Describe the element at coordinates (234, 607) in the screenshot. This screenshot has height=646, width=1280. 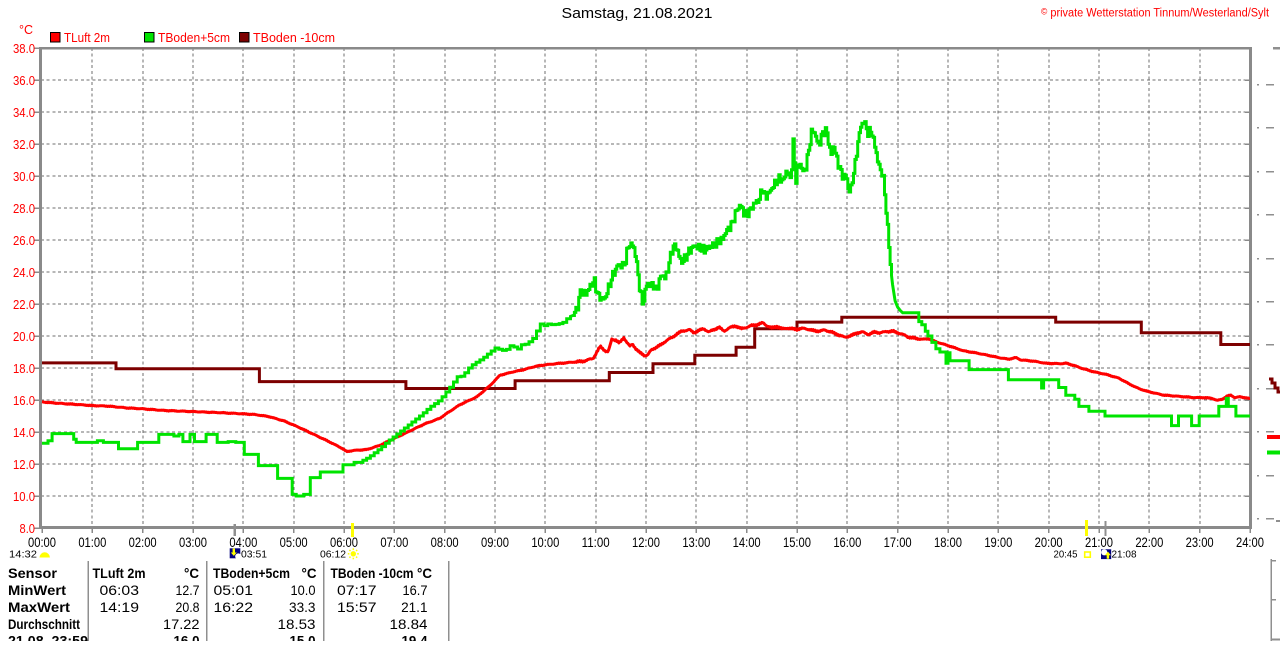
I see `svg-text: 16:22` at that location.